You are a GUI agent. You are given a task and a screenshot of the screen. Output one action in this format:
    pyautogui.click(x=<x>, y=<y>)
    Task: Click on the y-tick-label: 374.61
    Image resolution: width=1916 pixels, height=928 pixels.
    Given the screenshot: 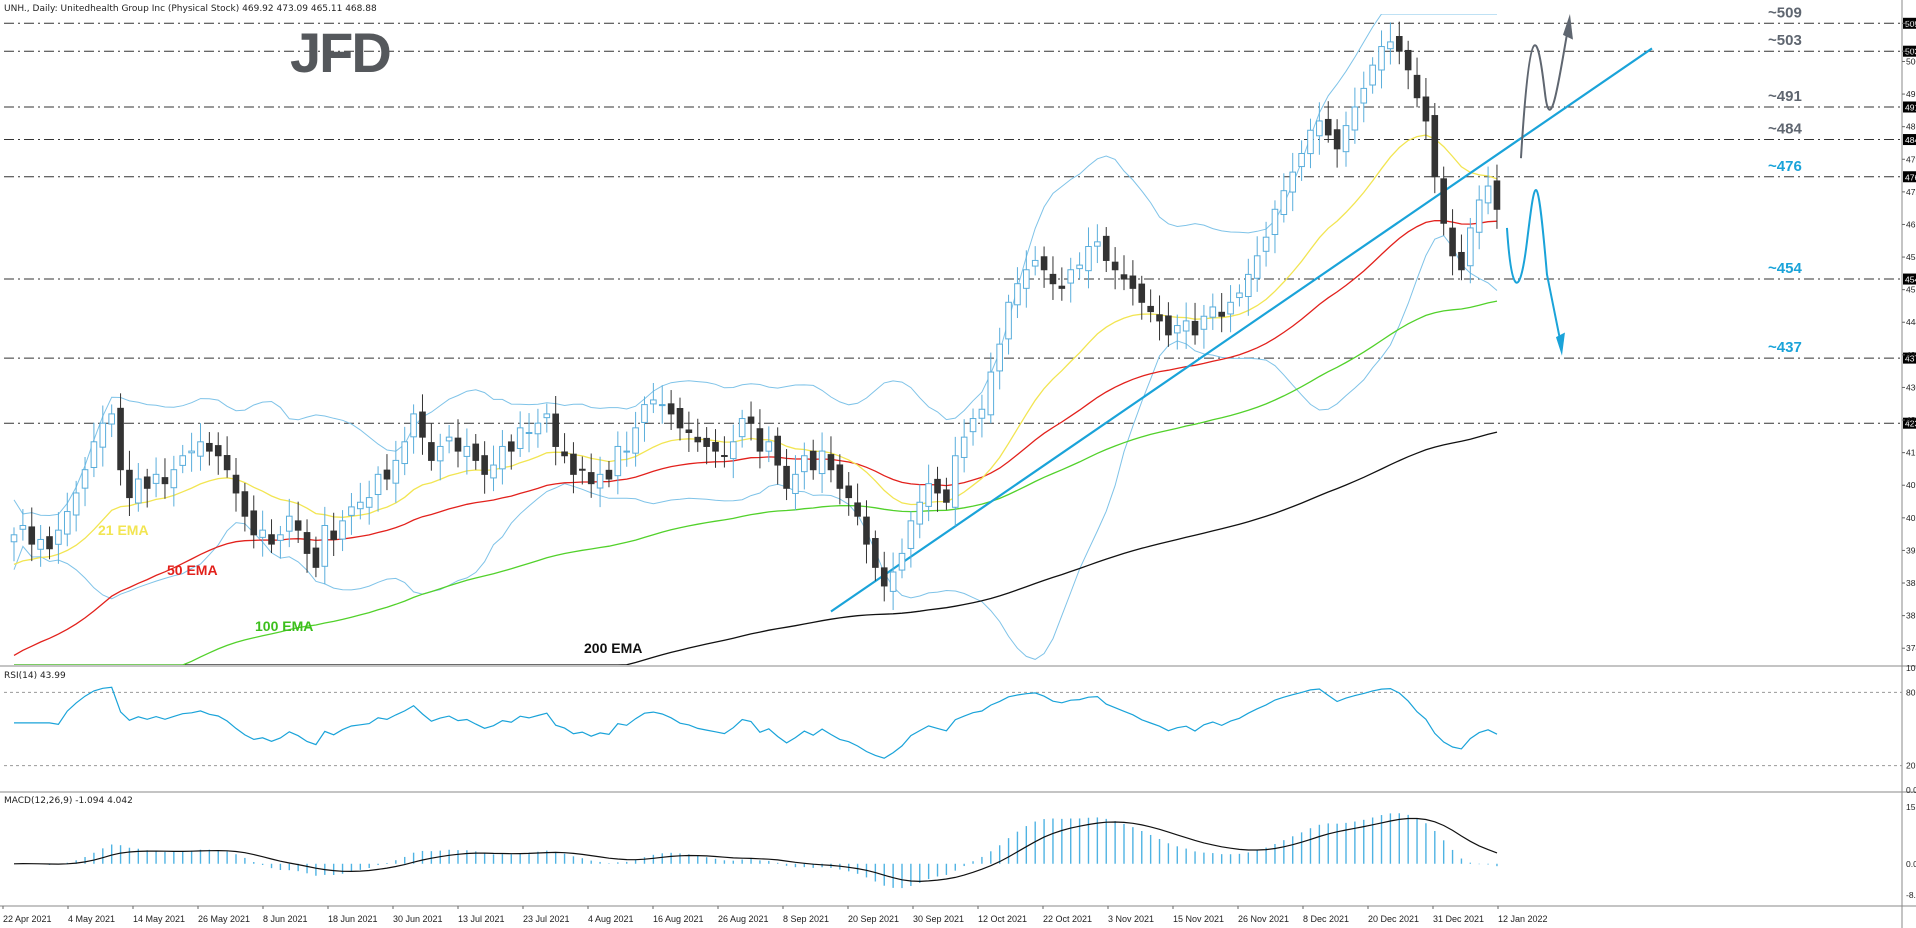 What is the action you would take?
    pyautogui.click(x=1911, y=648)
    